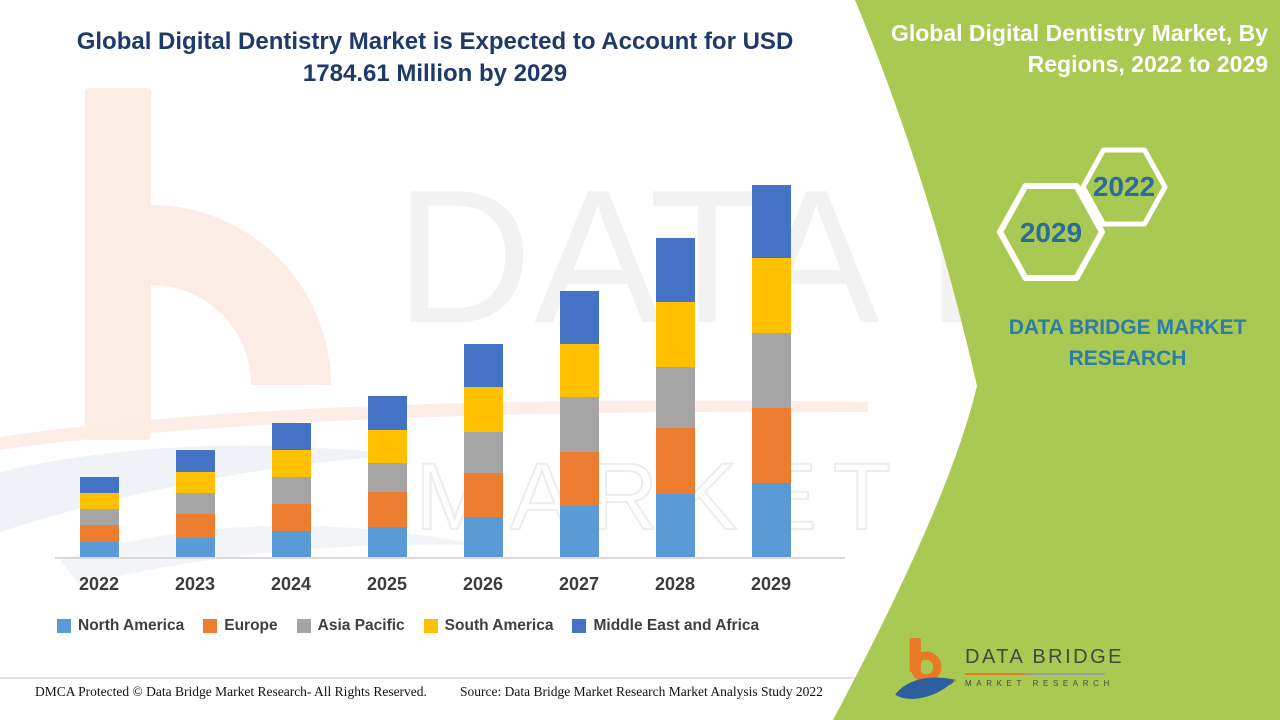  I want to click on segment-middle-east-and-africa-2023, so click(195, 461).